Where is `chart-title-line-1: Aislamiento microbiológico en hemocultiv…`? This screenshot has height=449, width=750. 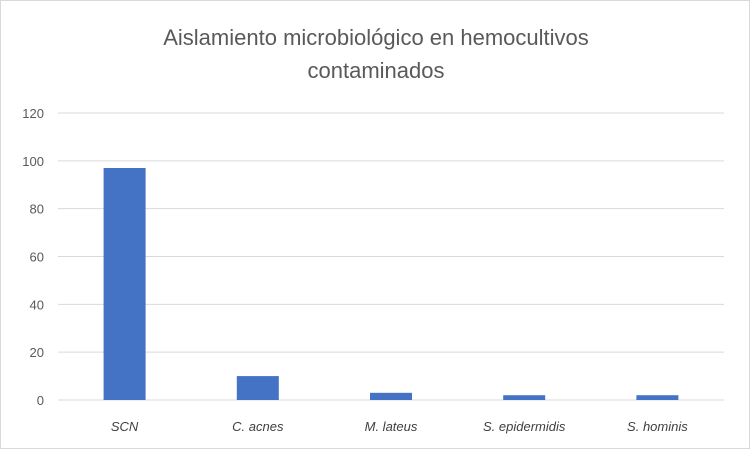
chart-title-line-1: Aislamiento microbiológico en hemocultiv… is located at coordinates (376, 37).